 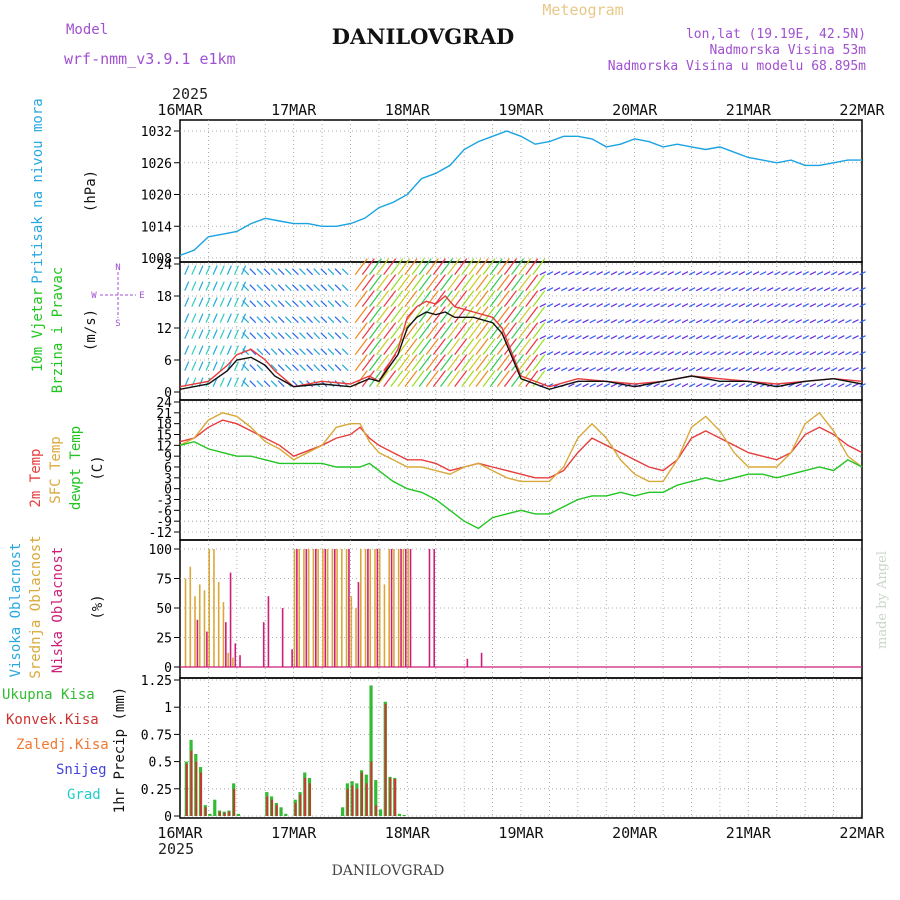 I want to click on wind-ylabel-2: Brzina i Pravac, so click(x=58, y=330).